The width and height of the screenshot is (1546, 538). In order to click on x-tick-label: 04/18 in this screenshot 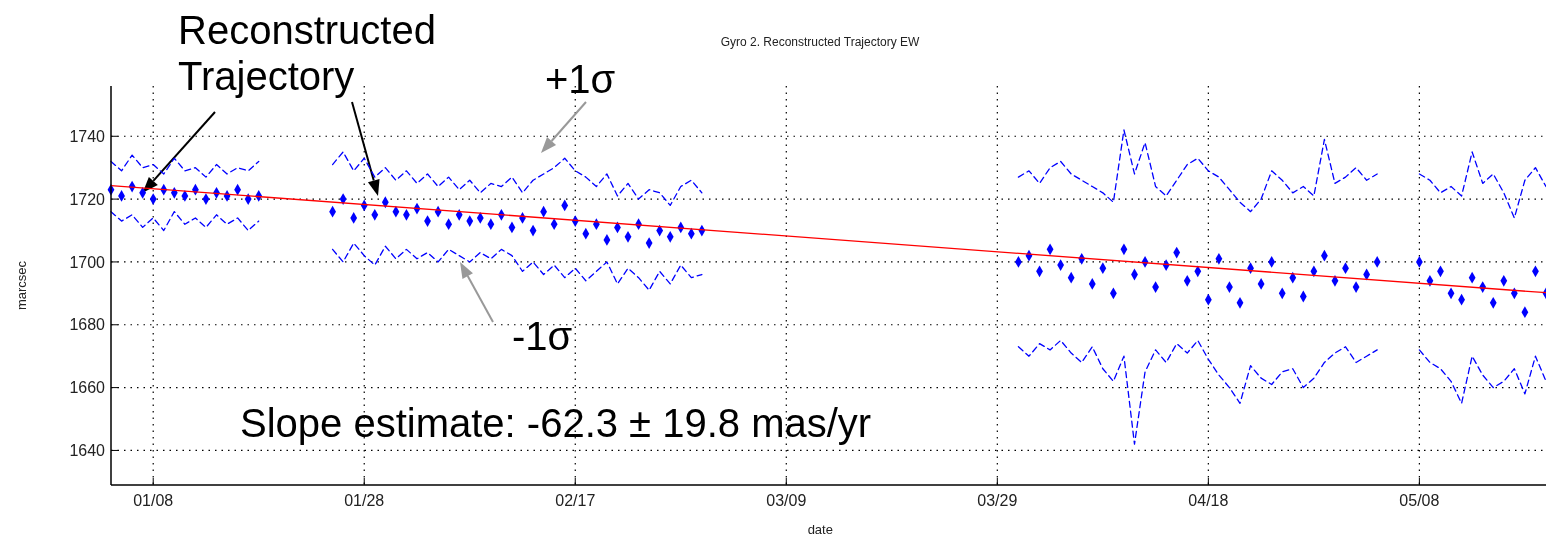, I will do `click(1208, 500)`.